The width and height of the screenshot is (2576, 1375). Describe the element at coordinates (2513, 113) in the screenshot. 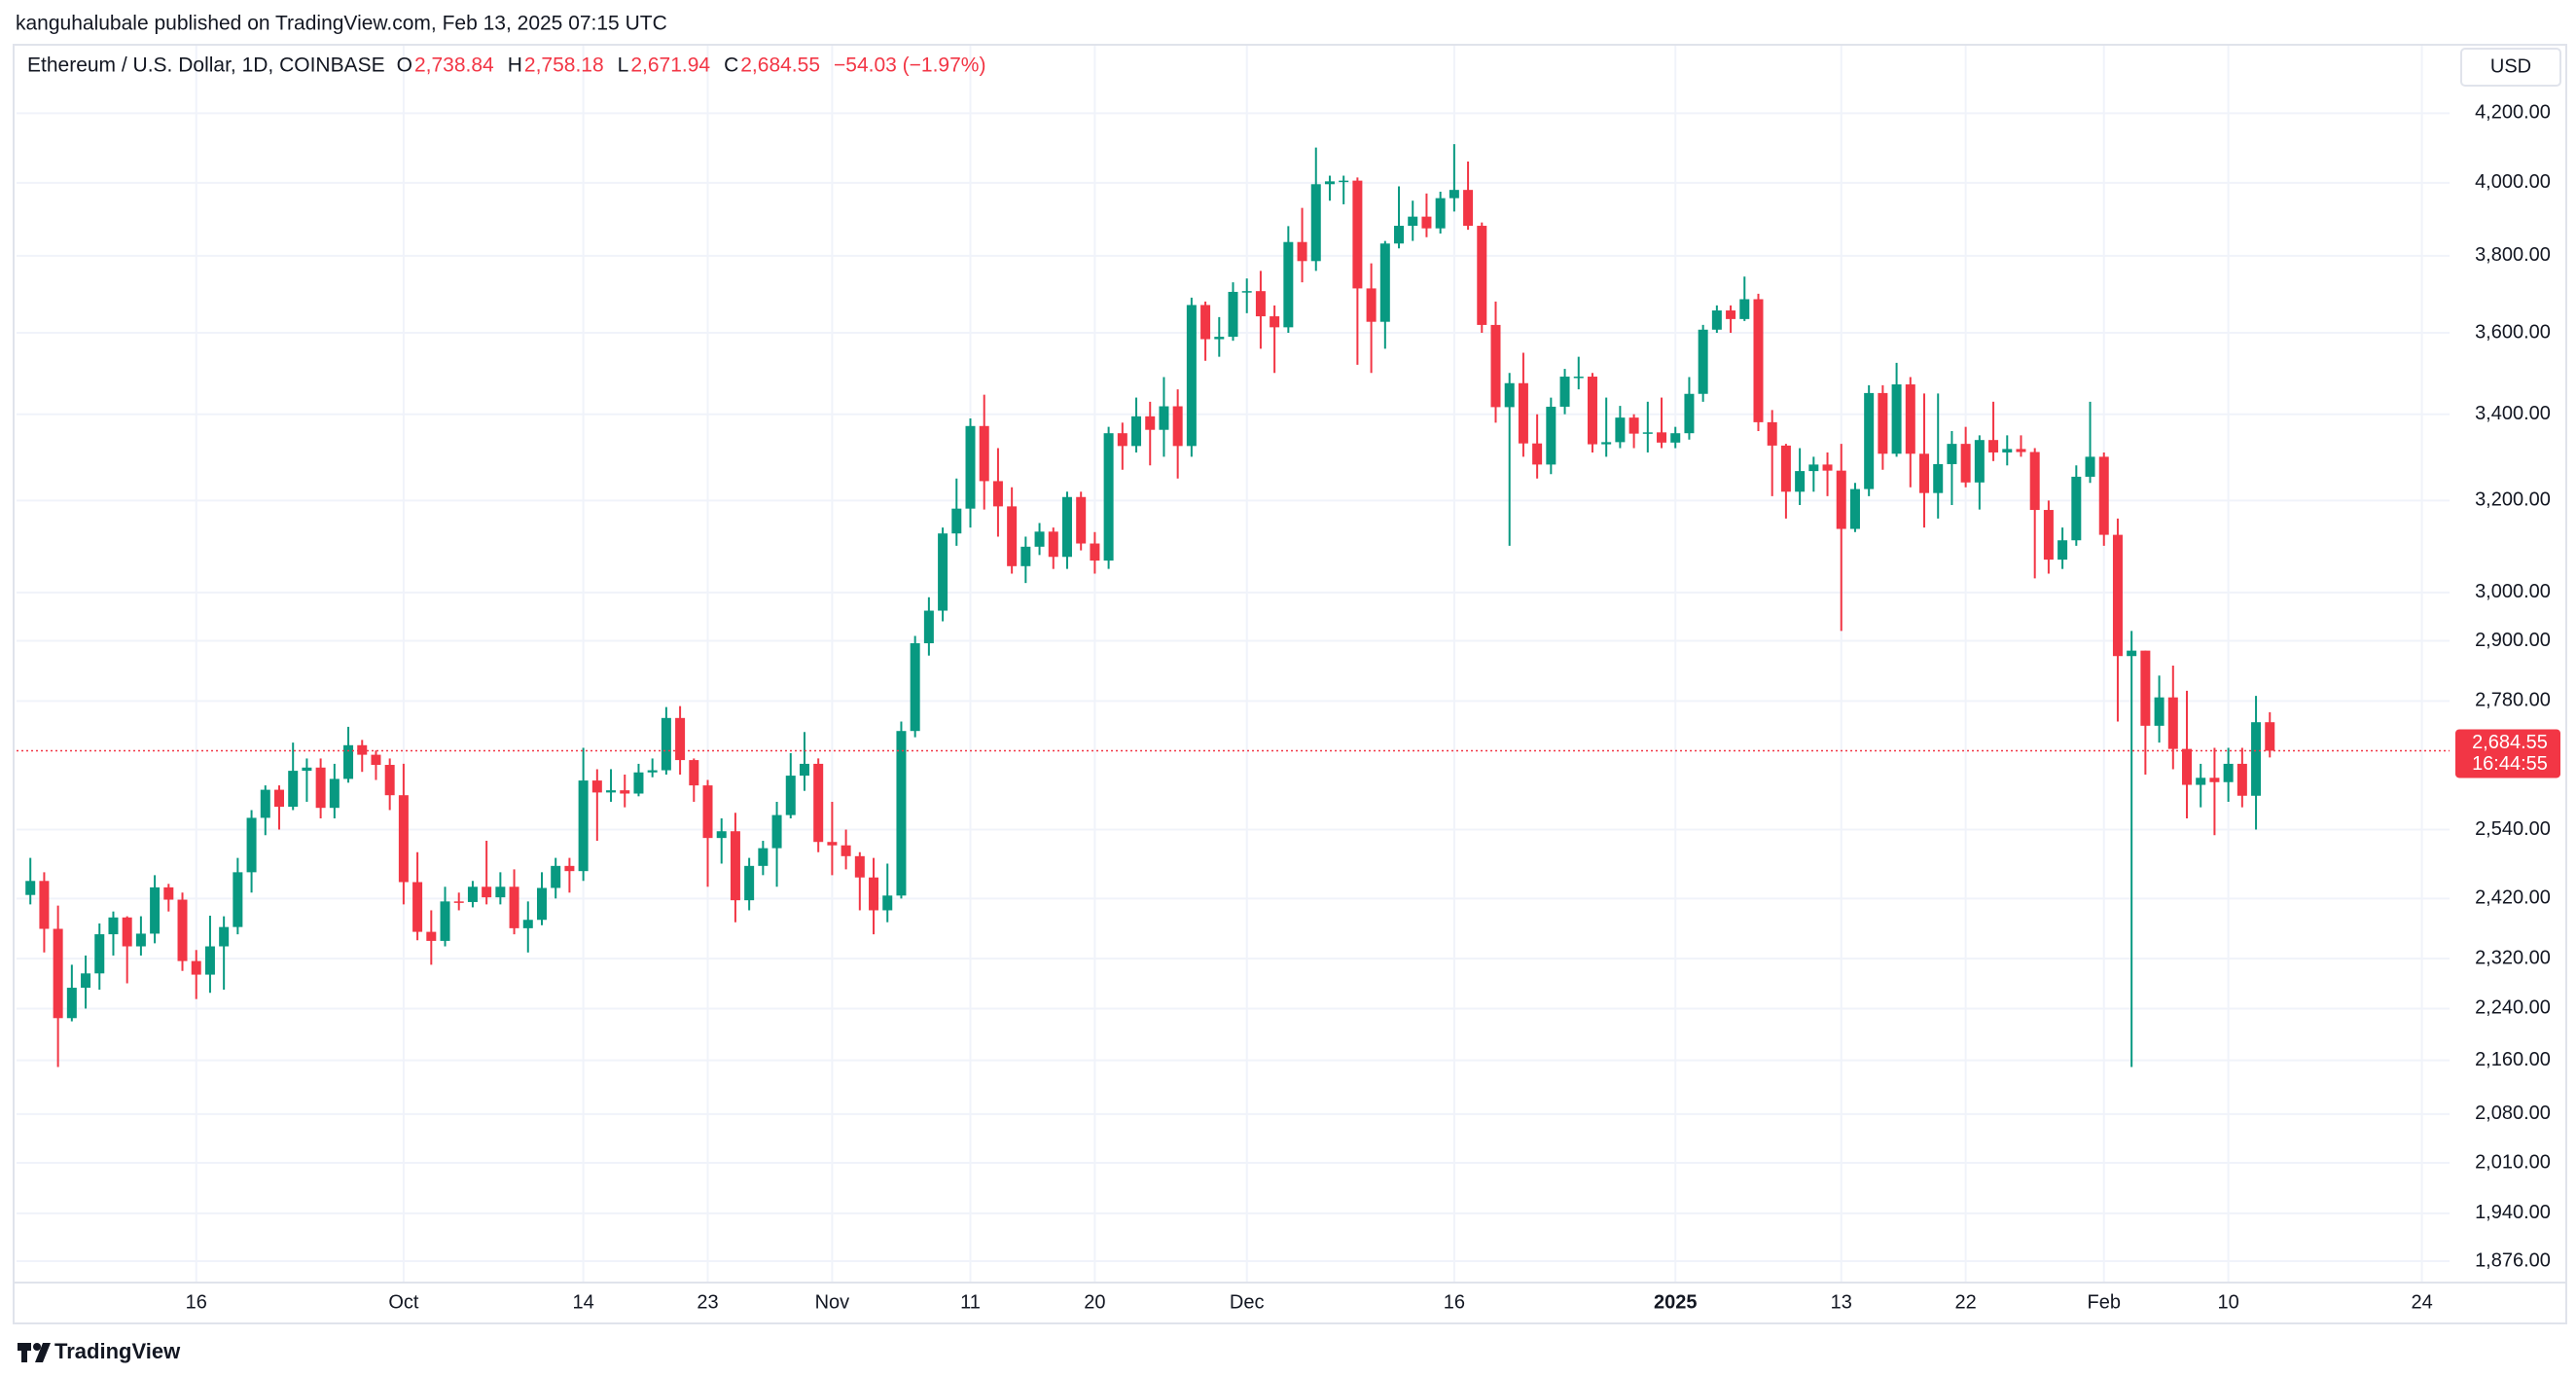

I see `y-tick-label: 4,200.00` at that location.